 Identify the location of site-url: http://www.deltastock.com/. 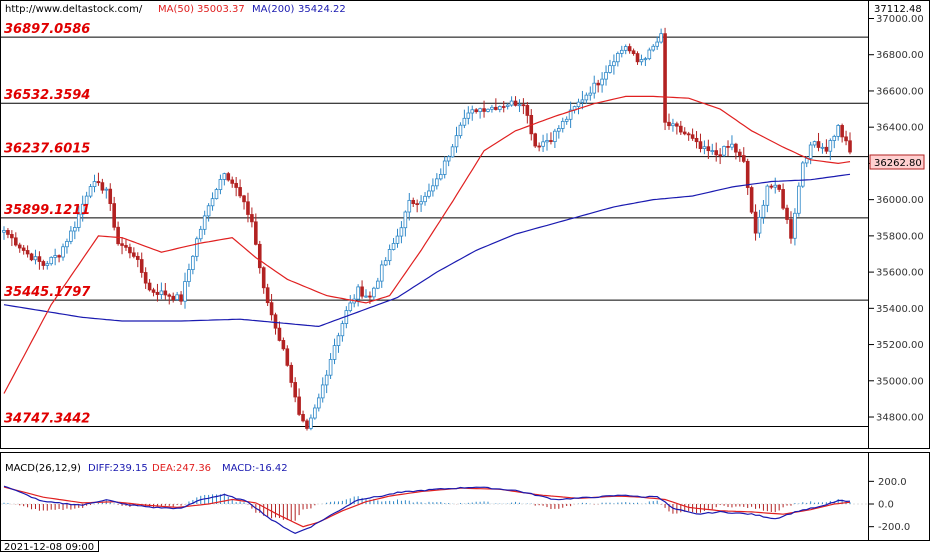
(74, 9).